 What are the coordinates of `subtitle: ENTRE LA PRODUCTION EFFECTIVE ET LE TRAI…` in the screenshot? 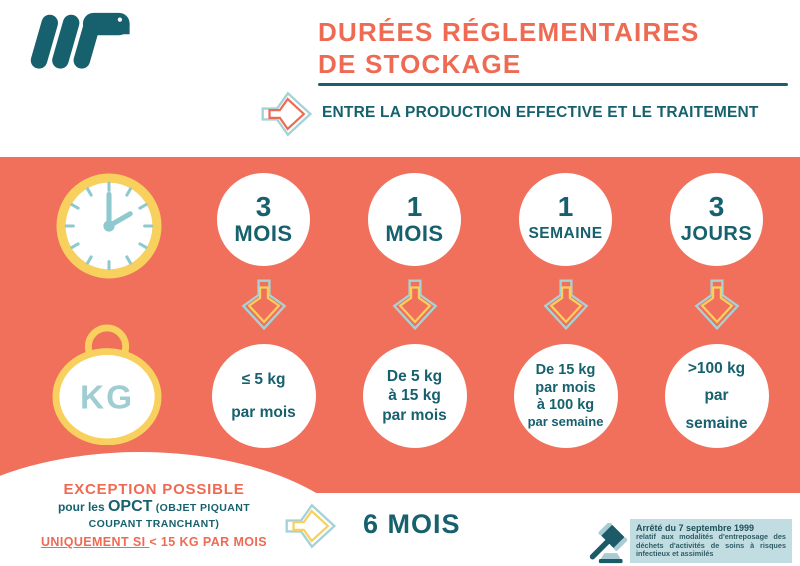 It's located at (540, 112).